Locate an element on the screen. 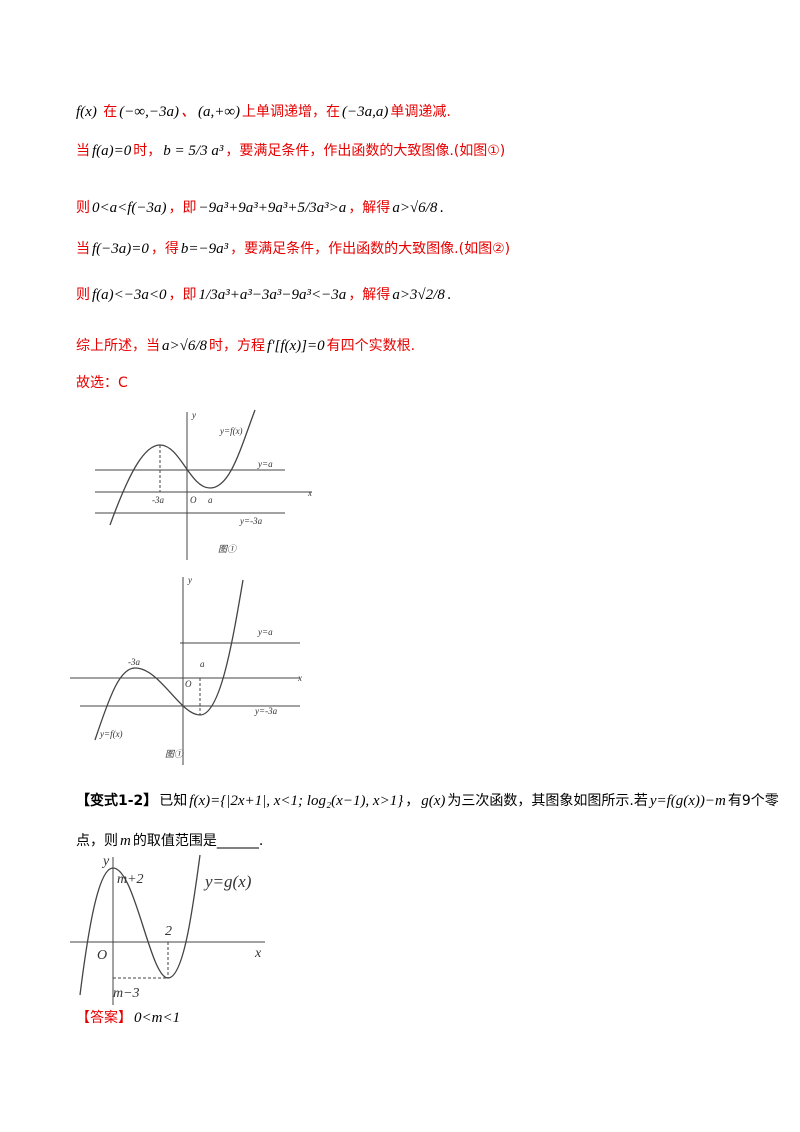  math: (a,+∞) is located at coordinates (219, 112).